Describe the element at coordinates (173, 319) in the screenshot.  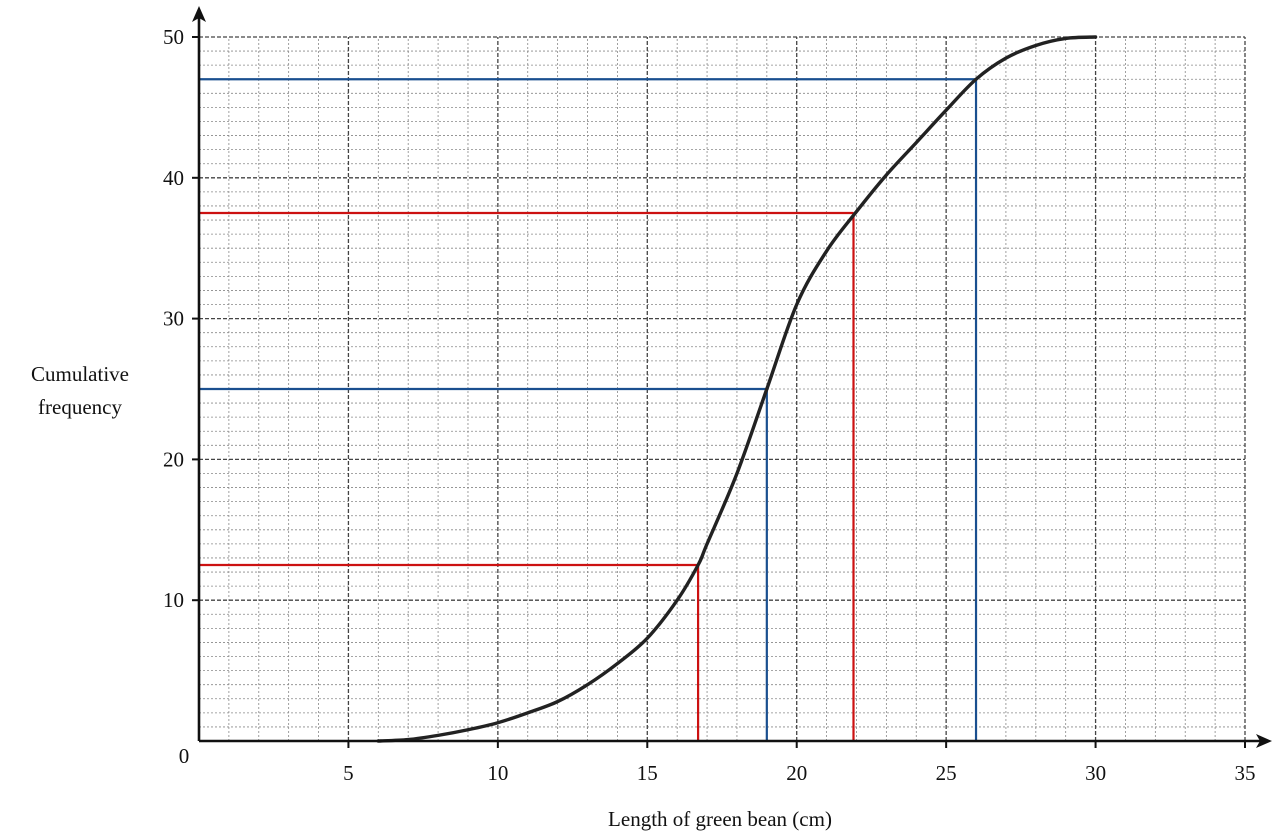
I see `y-tick-label: 30` at that location.